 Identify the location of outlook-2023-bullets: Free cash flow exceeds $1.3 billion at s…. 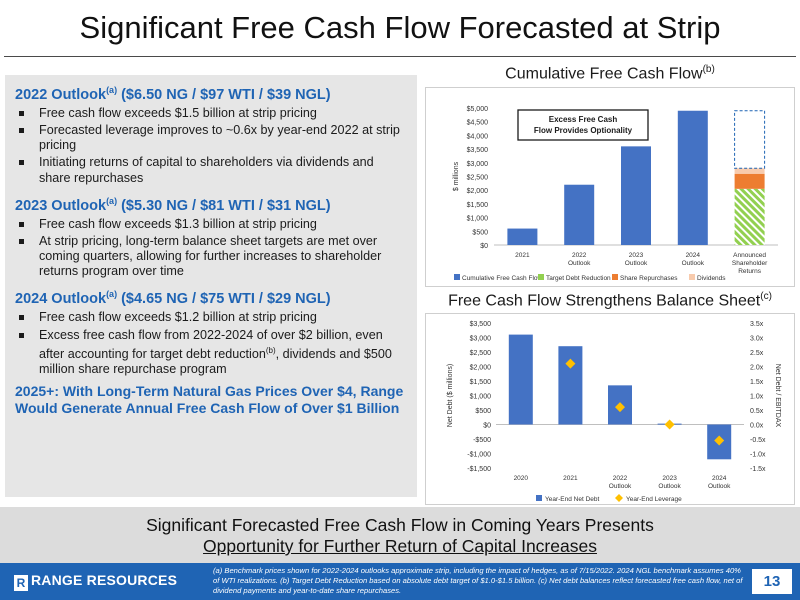
(211, 248).